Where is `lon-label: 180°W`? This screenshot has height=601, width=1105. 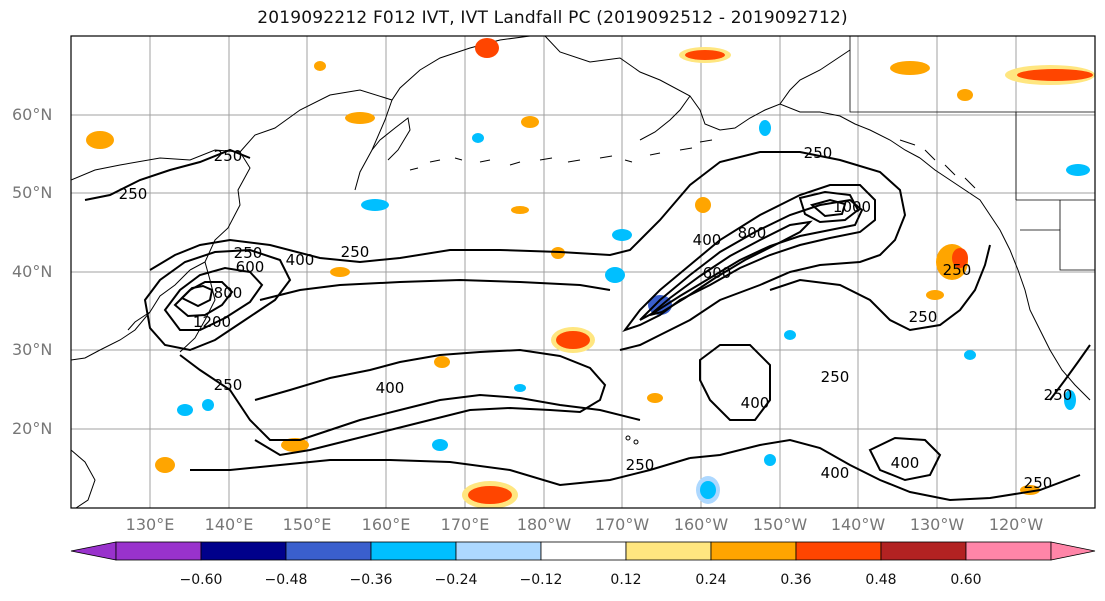
lon-label: 180°W is located at coordinates (544, 524).